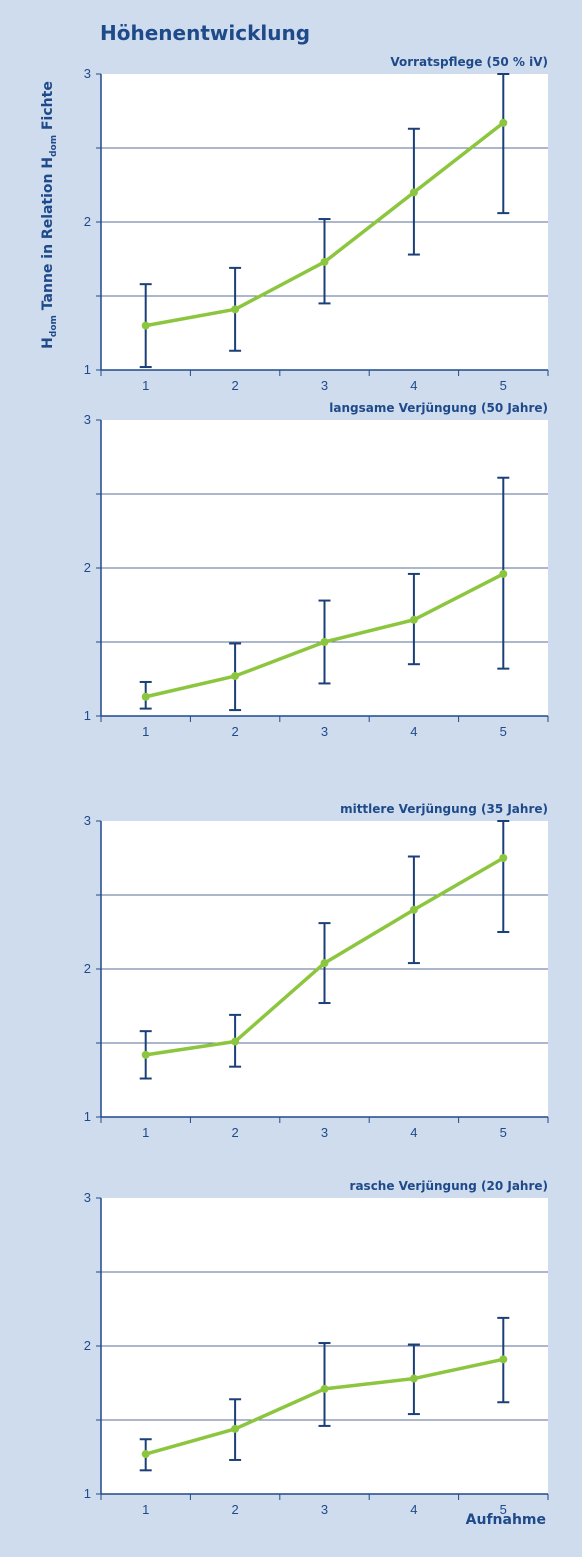  Describe the element at coordinates (54, 146) in the screenshot. I see `y-axis-label-sub2: dom` at that location.